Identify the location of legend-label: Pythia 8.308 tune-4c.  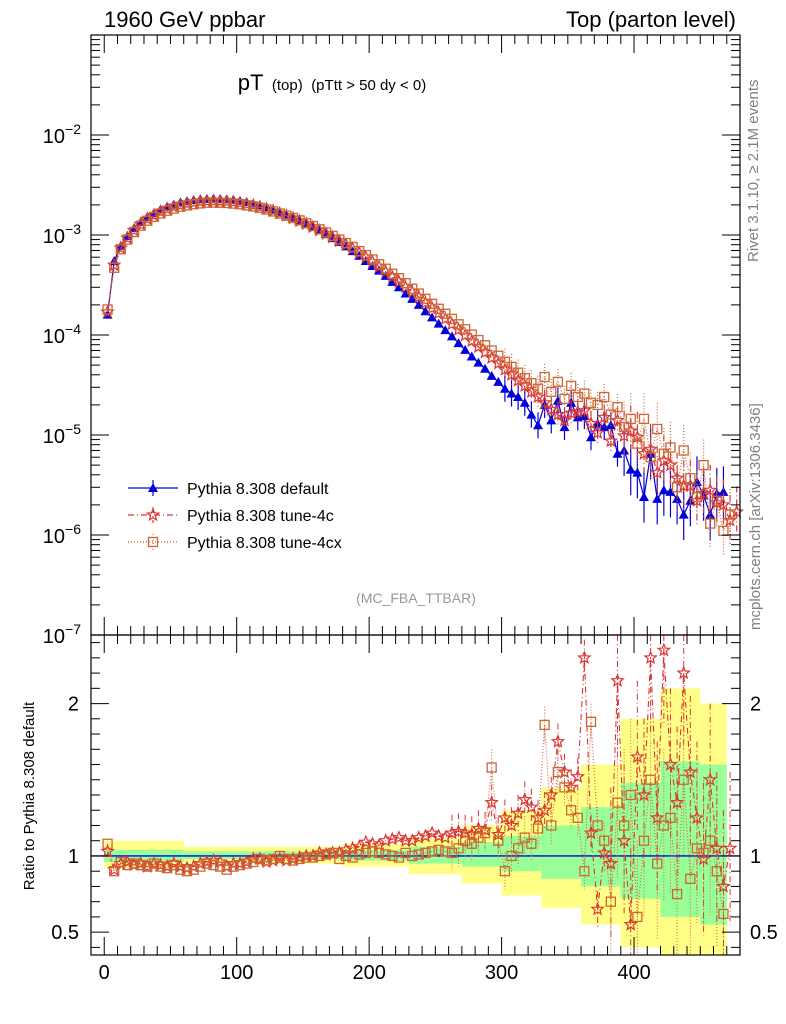
(260, 516).